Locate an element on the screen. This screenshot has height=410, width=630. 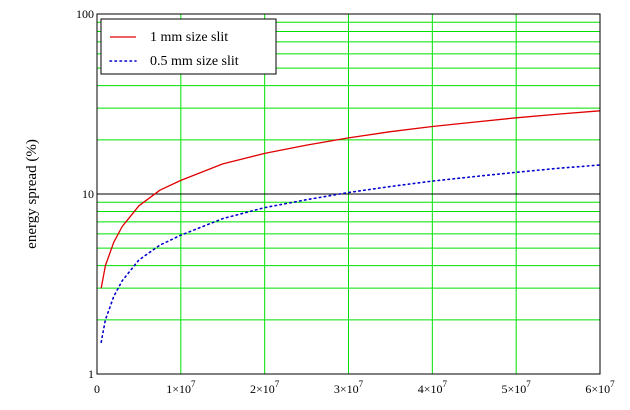
x-tick-label: 4×10⁷ is located at coordinates (433, 387).